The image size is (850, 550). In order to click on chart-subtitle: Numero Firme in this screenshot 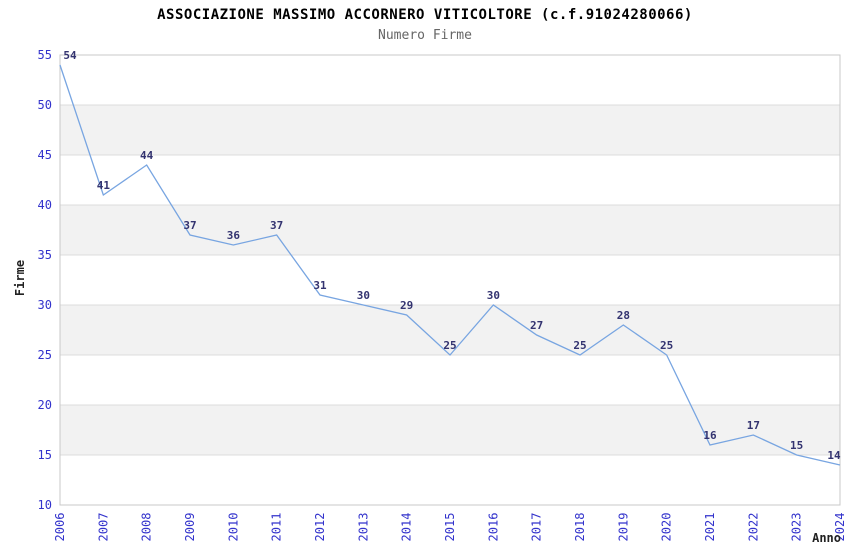, I will do `click(425, 35)`.